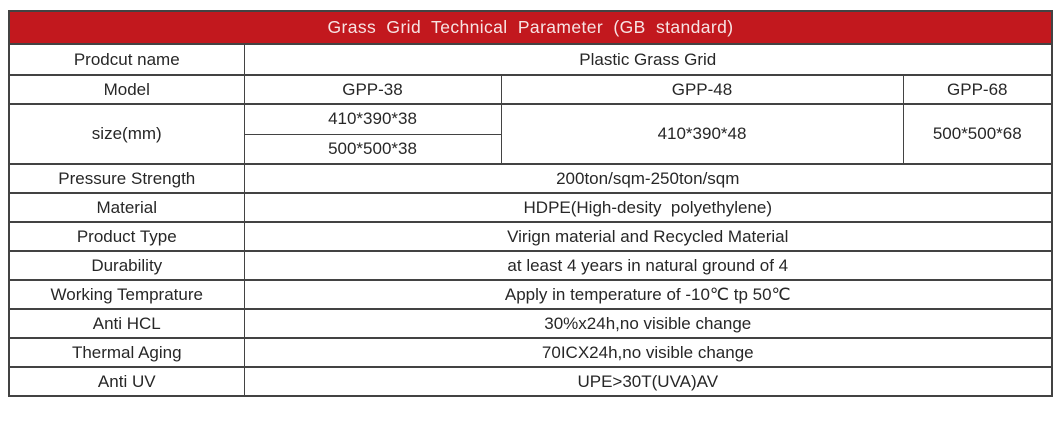 The width and height of the screenshot is (1059, 443). I want to click on size-value-gpp48: 410*390*48, so click(702, 134).